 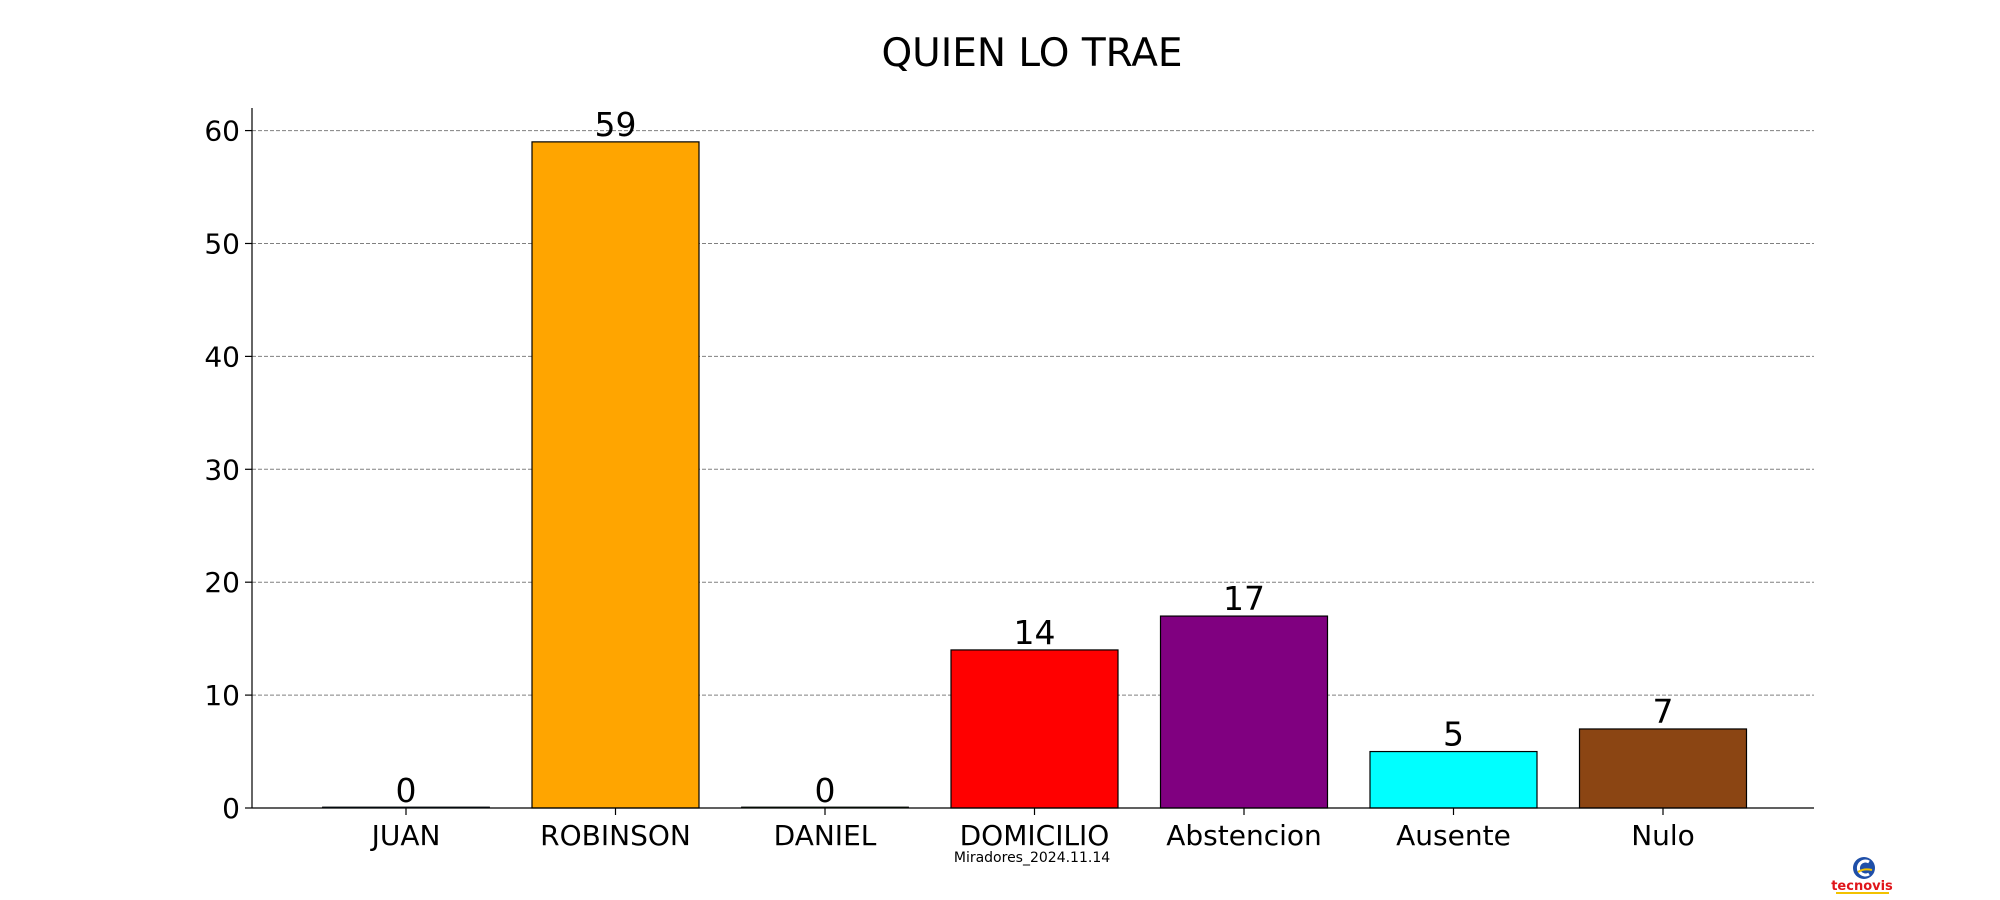 What do you see at coordinates (1663, 835) in the screenshot?
I see `x-tick-label: Nulo` at bounding box center [1663, 835].